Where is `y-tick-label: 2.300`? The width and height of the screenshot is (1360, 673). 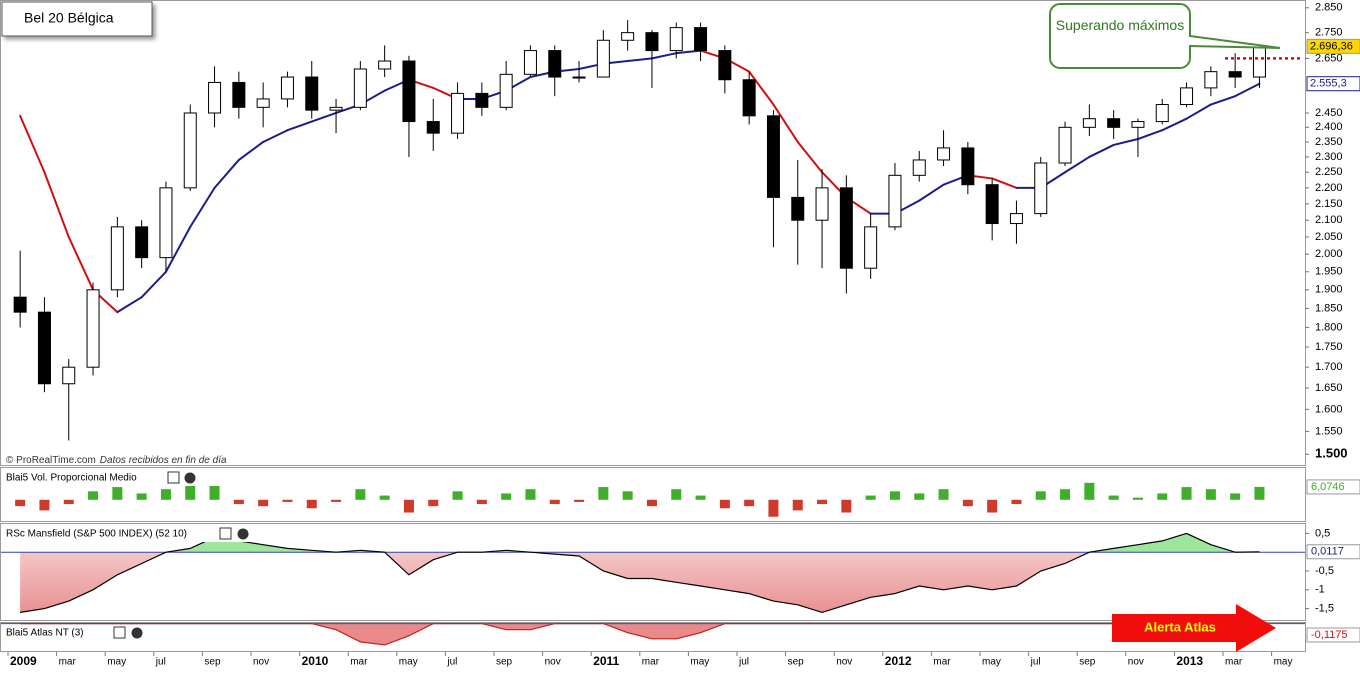
y-tick-label: 2.300 is located at coordinates (1329, 157).